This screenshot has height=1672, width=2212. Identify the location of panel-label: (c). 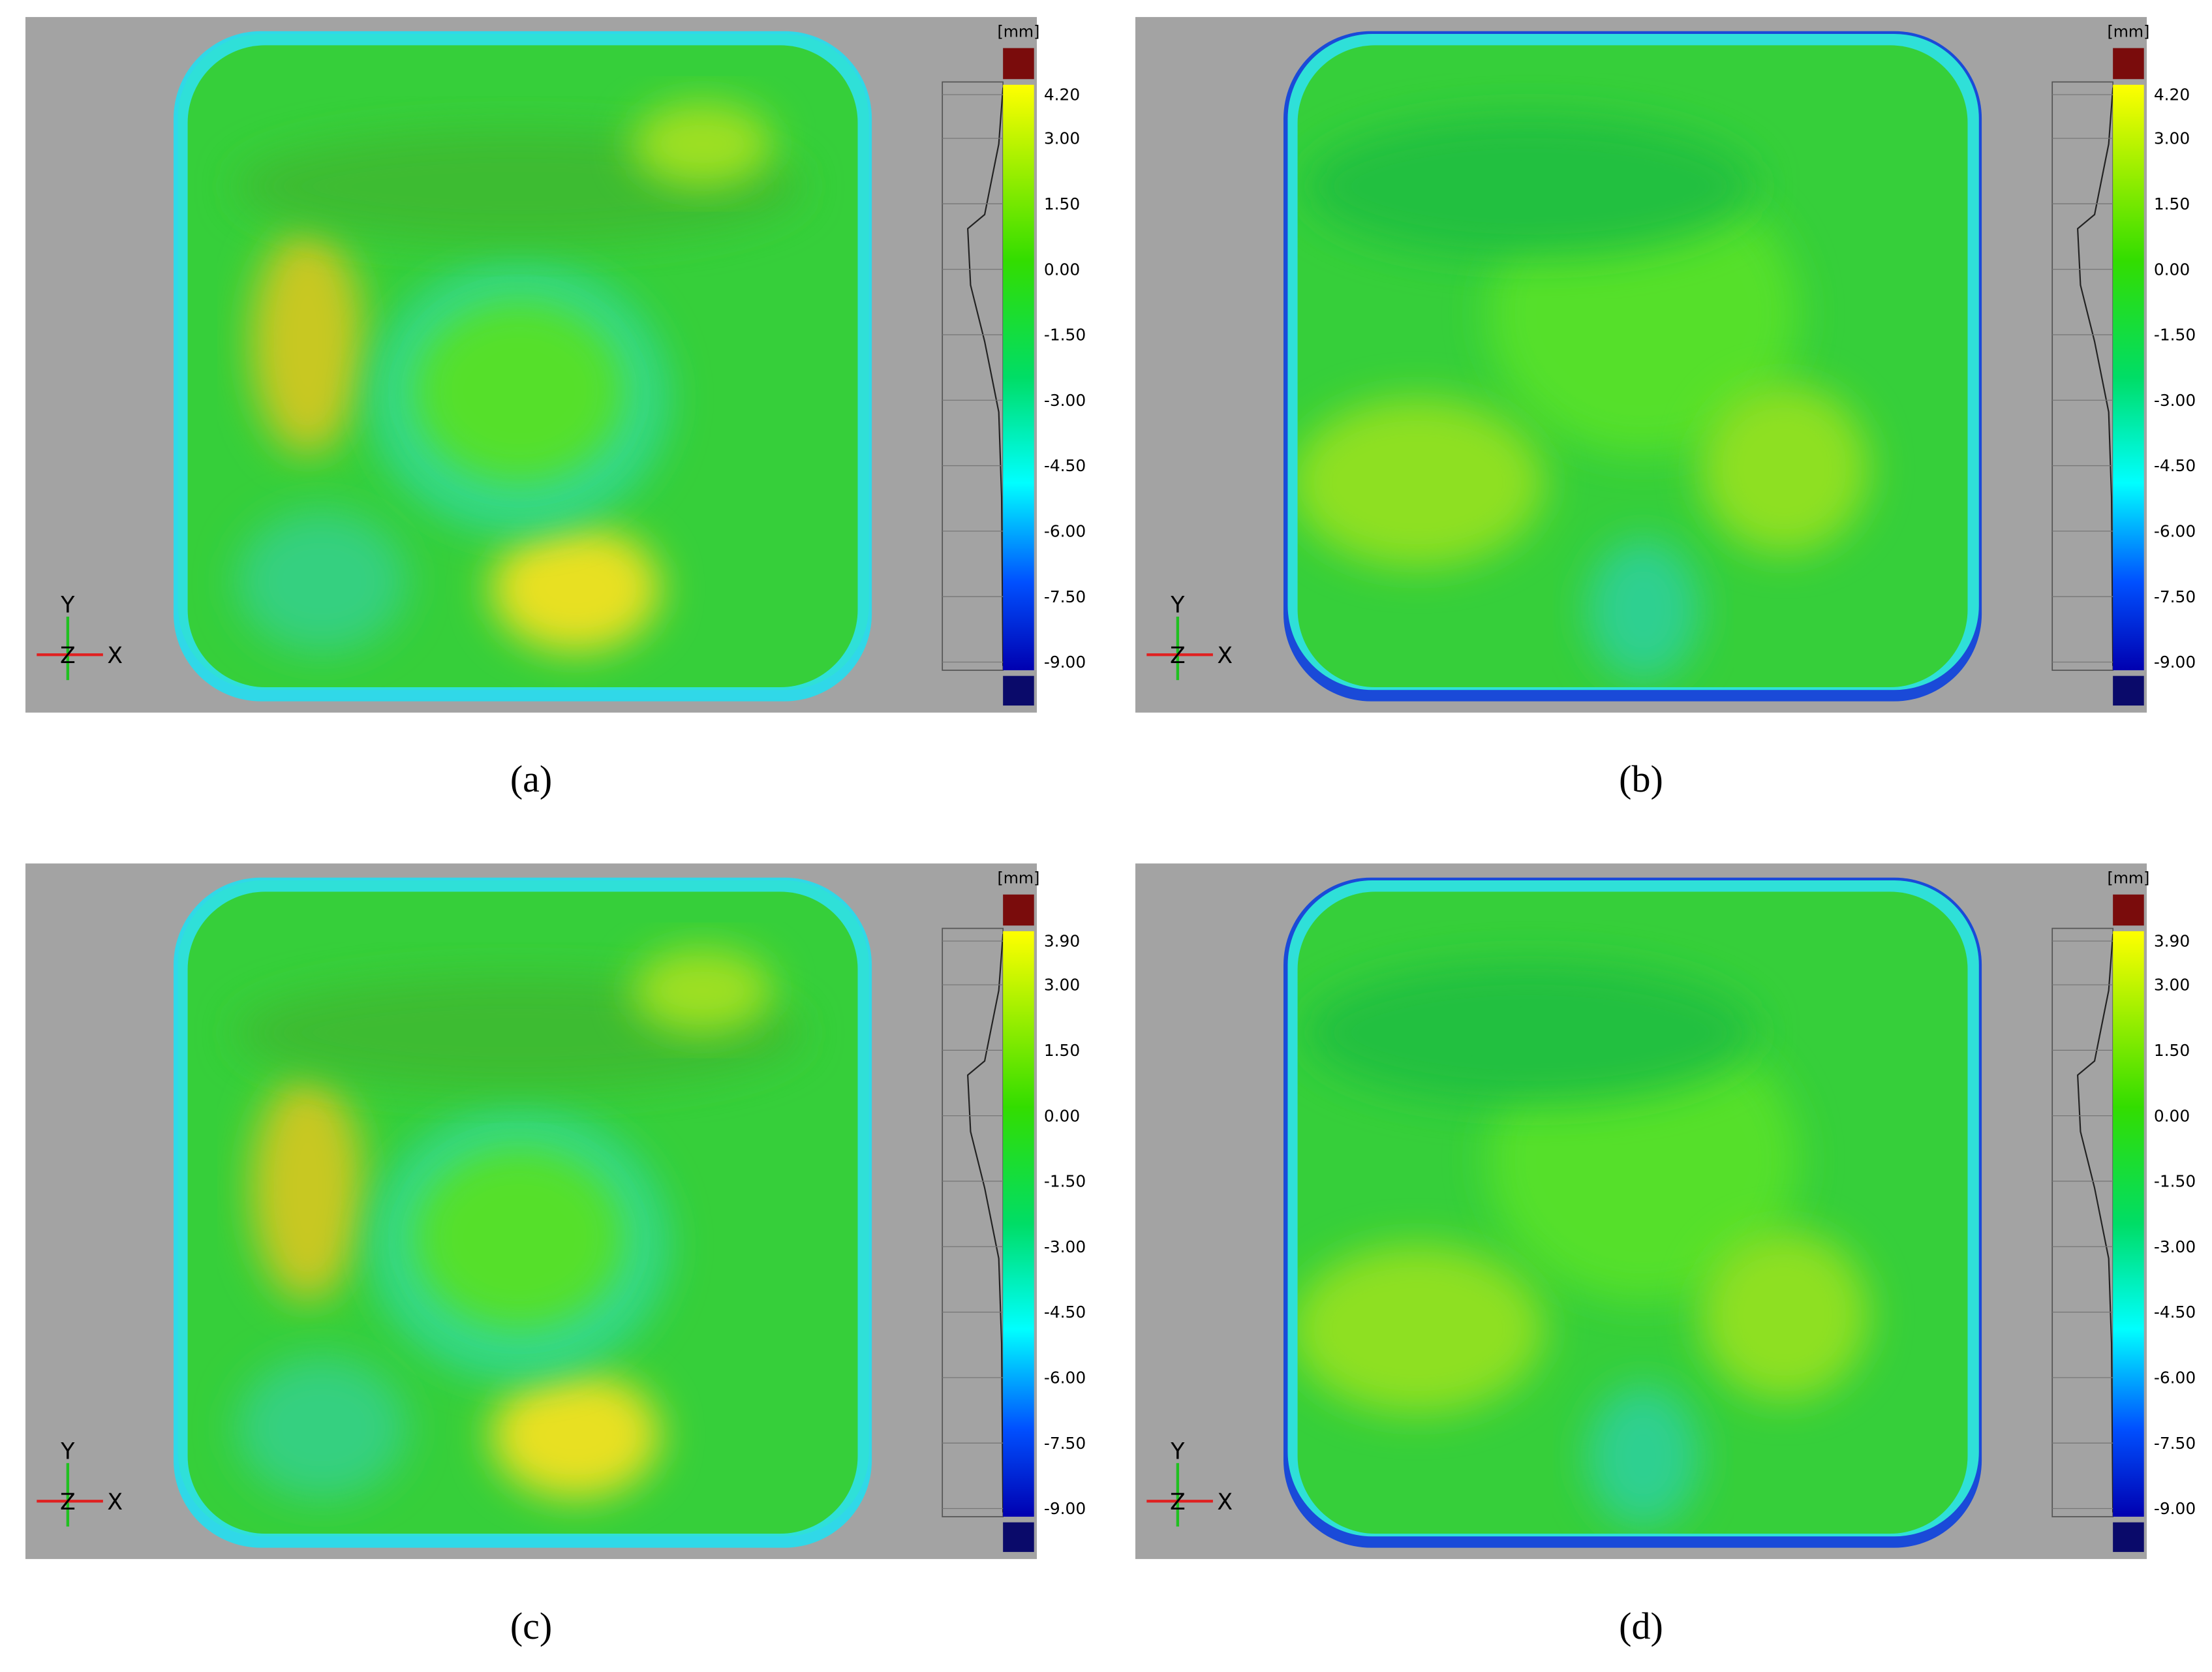
(531, 1626).